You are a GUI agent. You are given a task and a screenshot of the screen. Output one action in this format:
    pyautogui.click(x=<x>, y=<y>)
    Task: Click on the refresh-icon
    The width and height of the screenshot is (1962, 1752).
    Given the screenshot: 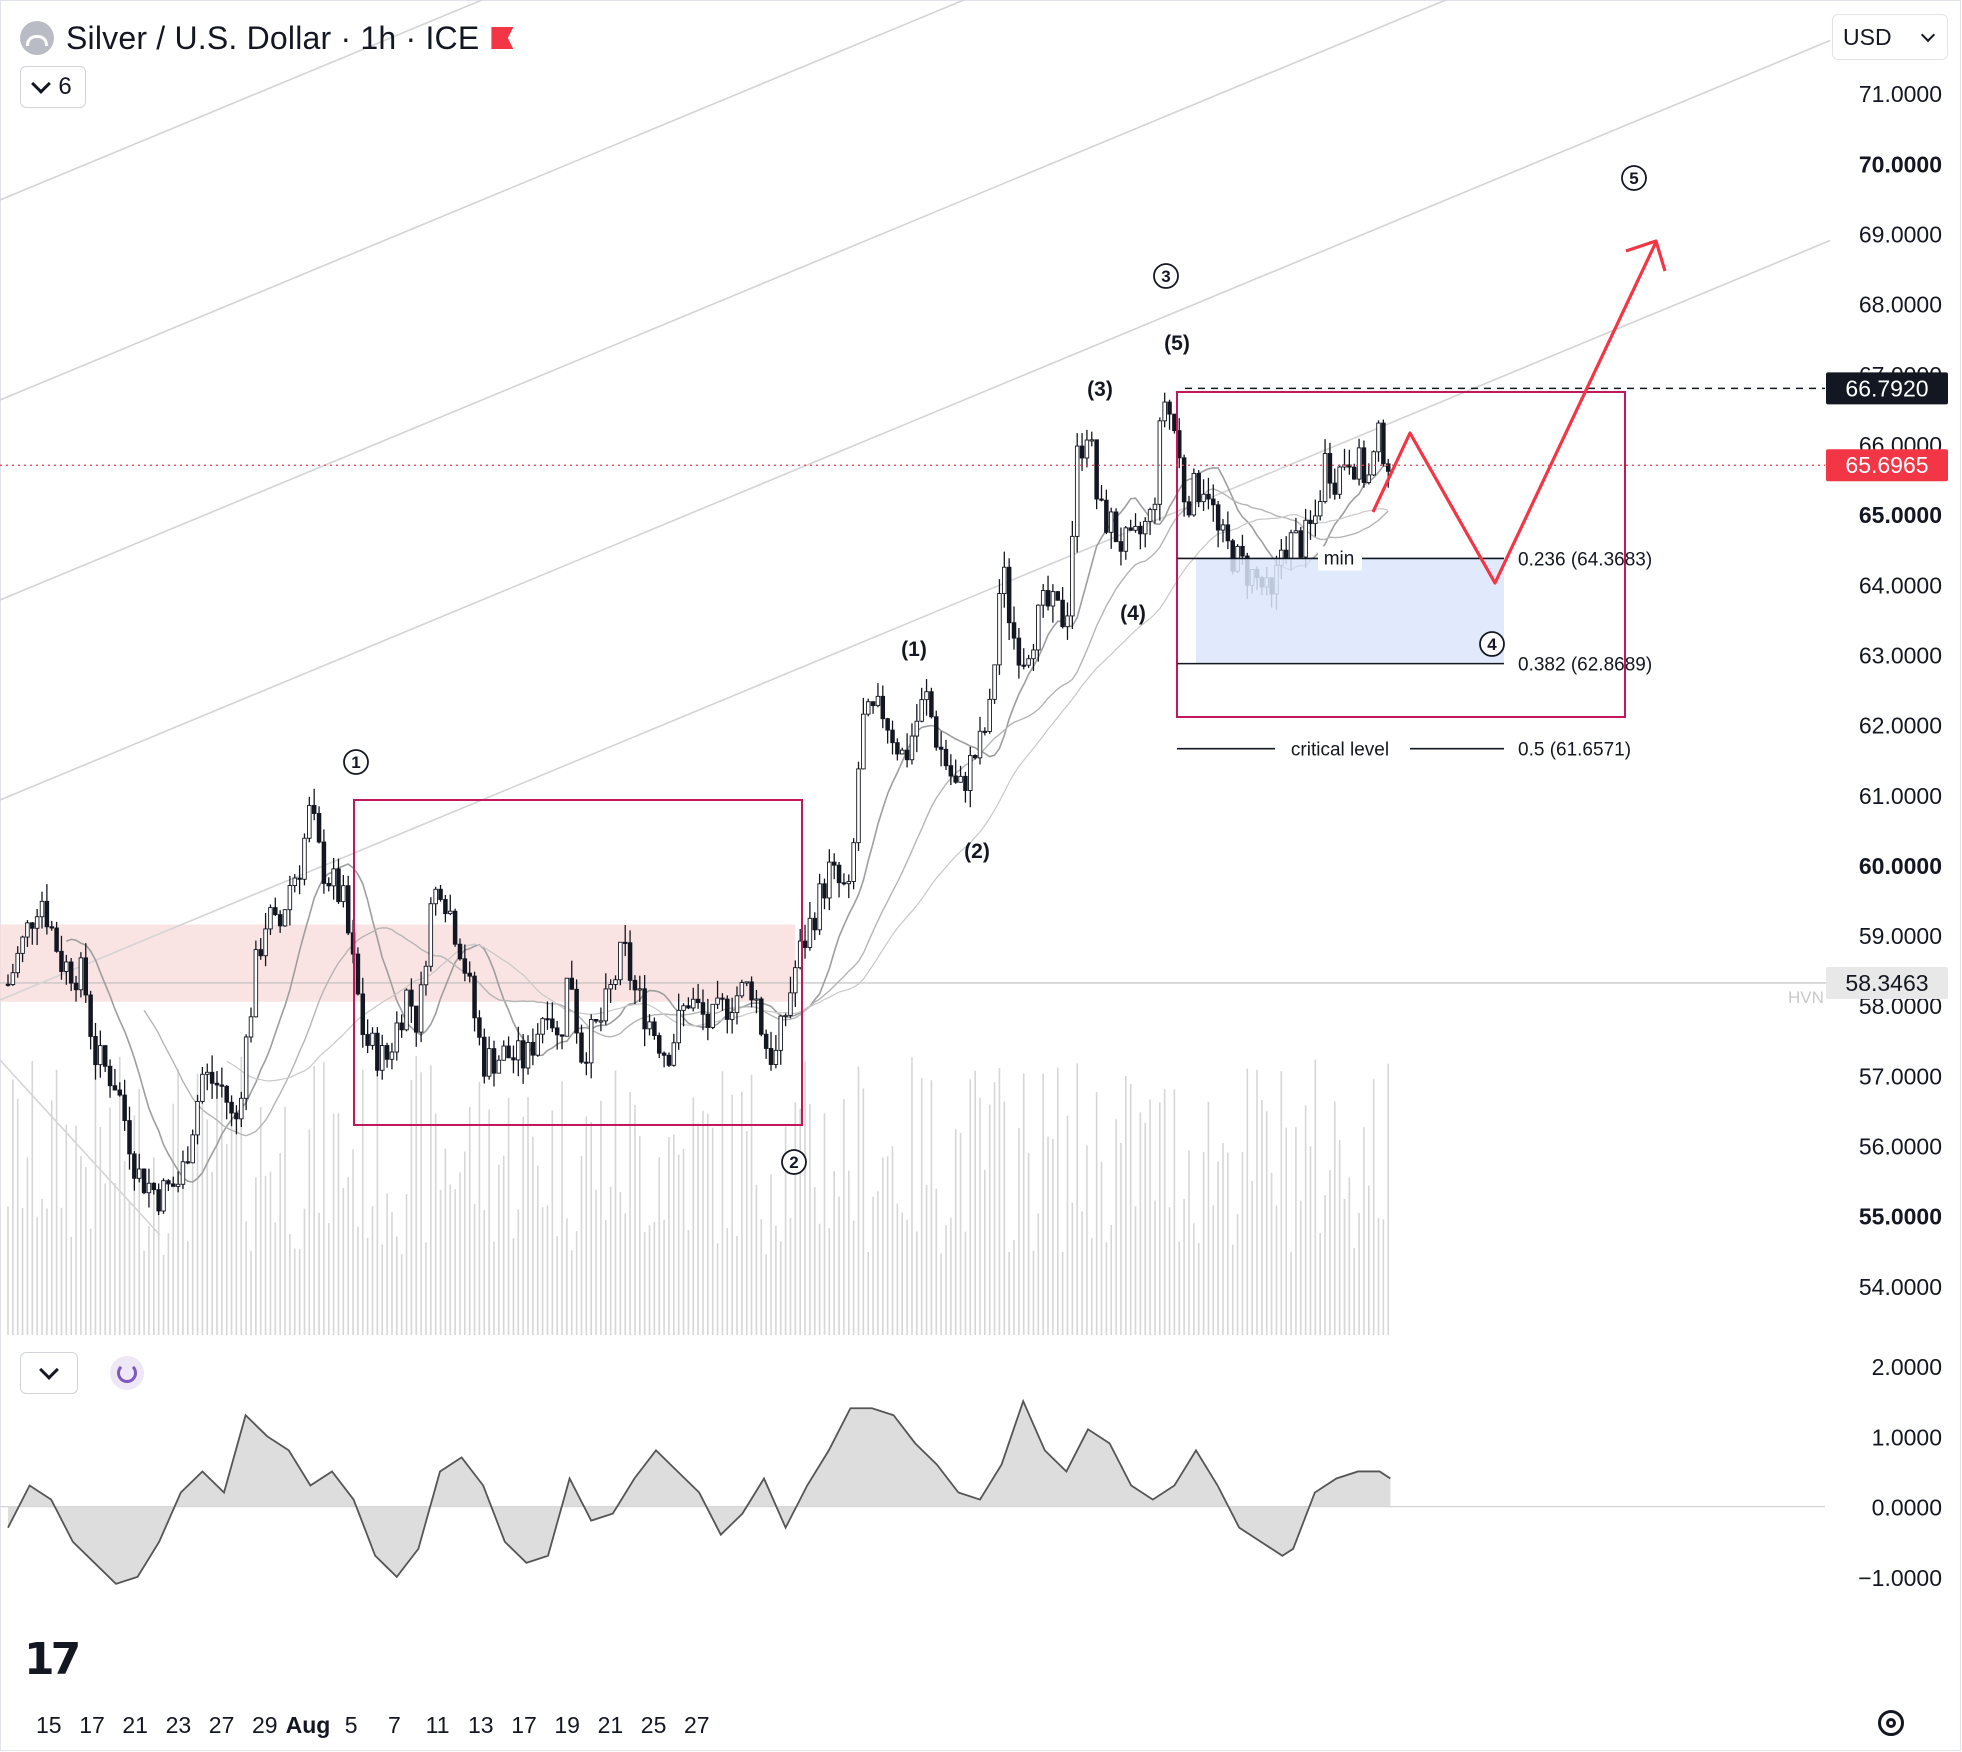 What is the action you would take?
    pyautogui.click(x=127, y=1373)
    